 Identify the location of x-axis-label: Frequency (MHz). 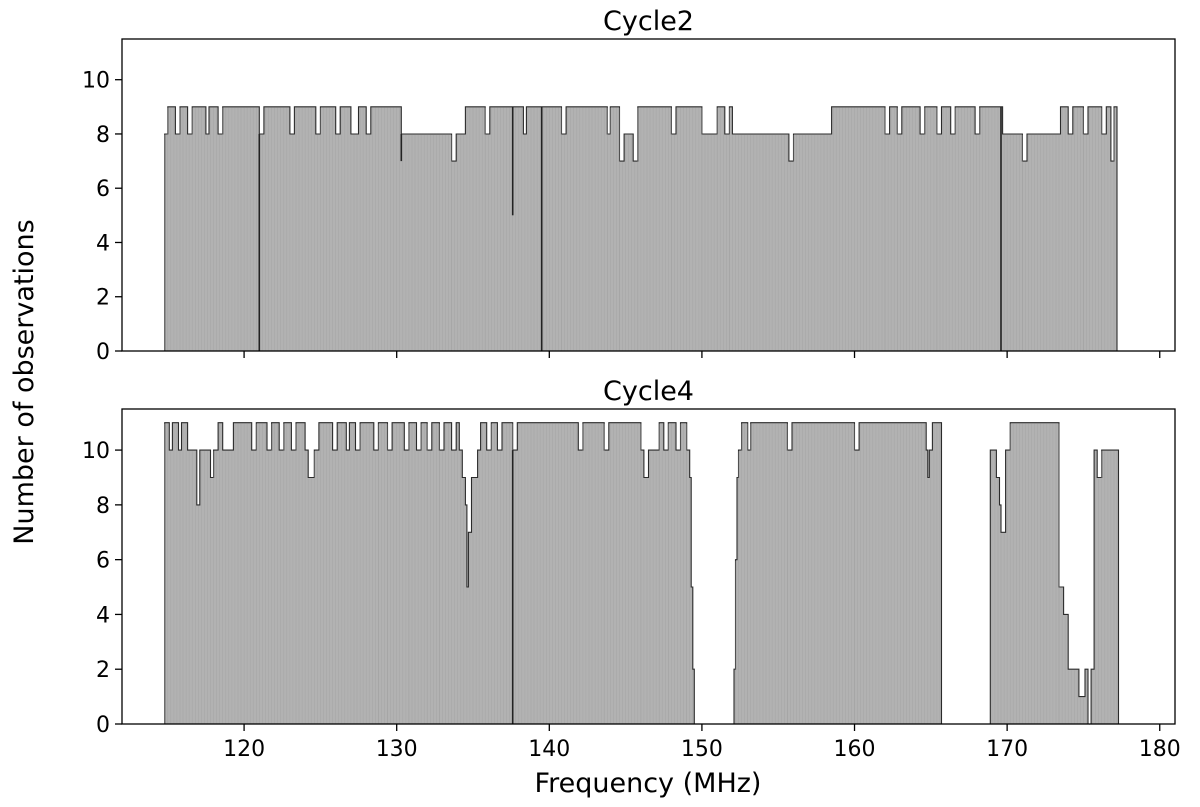
(648, 783).